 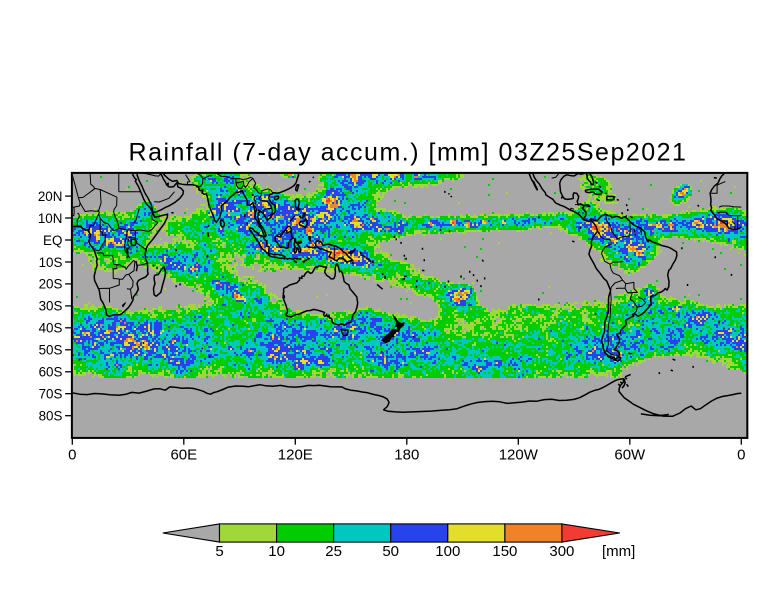 What do you see at coordinates (630, 455) in the screenshot?
I see `svg-text: 60W` at bounding box center [630, 455].